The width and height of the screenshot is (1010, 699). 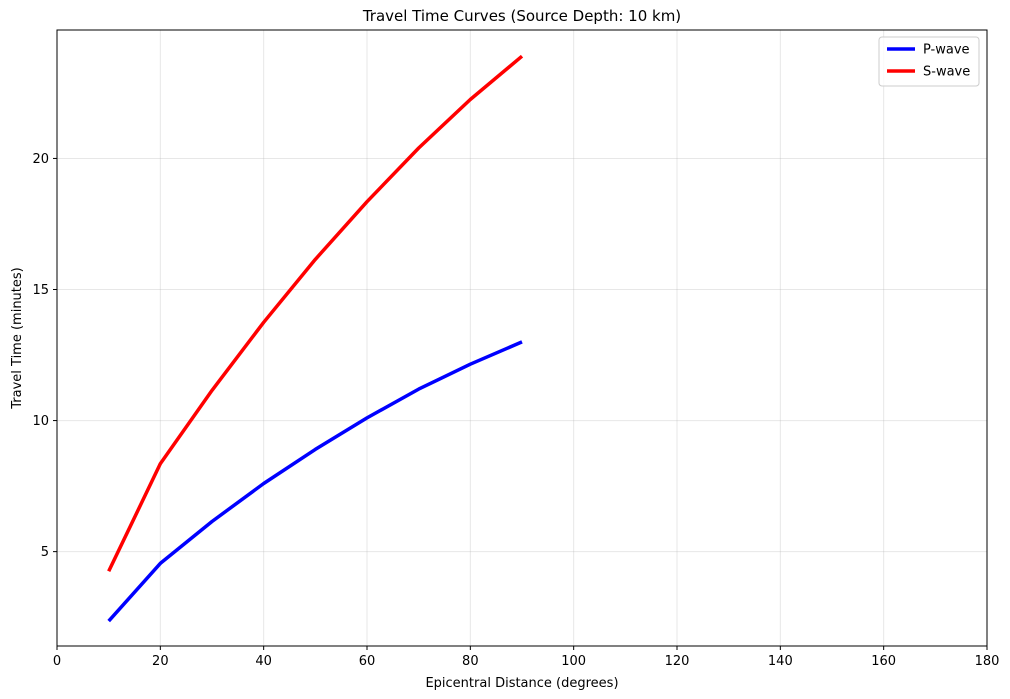 What do you see at coordinates (160, 661) in the screenshot?
I see `x-tick-label: 20` at bounding box center [160, 661].